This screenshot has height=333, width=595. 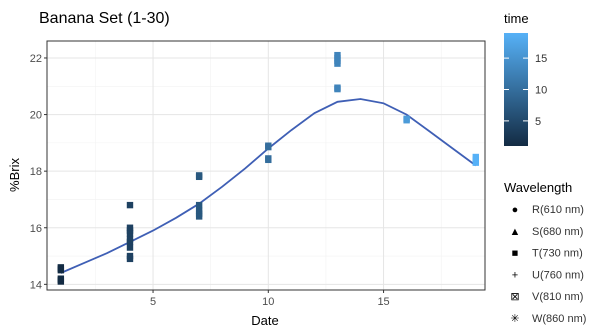 I want to click on shape-legend-label: U(760 nm), so click(x=558, y=275).